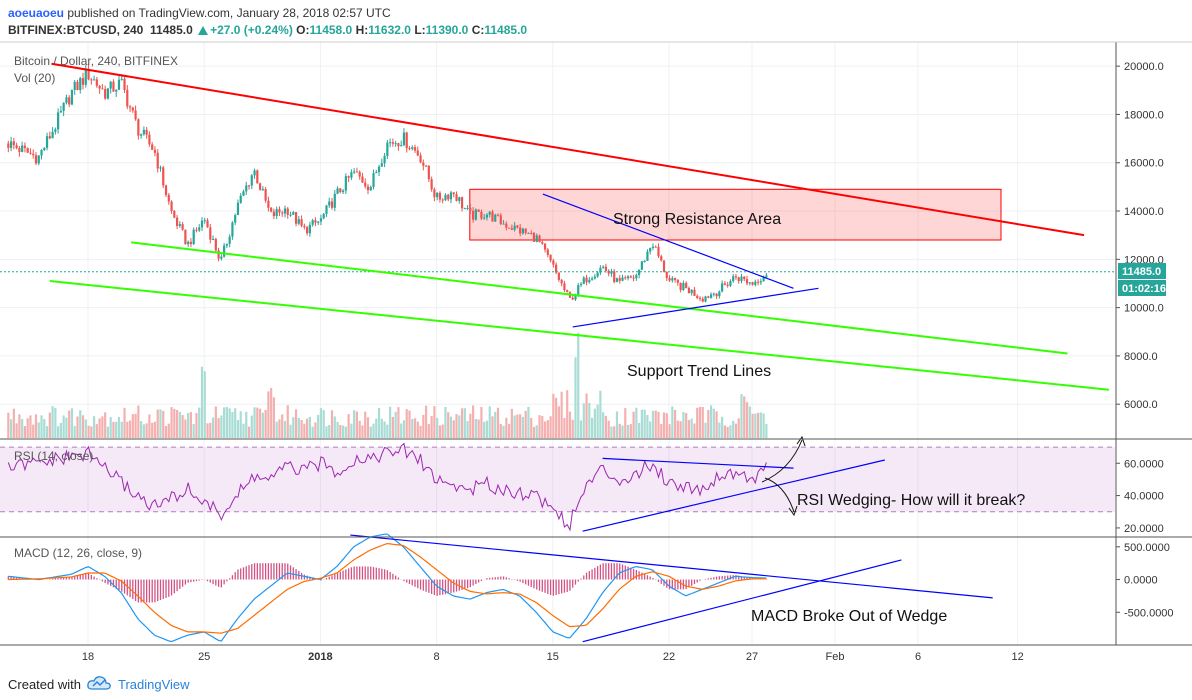 The height and width of the screenshot is (700, 1192). What do you see at coordinates (387, 385) in the screenshot?
I see `volume-bars` at bounding box center [387, 385].